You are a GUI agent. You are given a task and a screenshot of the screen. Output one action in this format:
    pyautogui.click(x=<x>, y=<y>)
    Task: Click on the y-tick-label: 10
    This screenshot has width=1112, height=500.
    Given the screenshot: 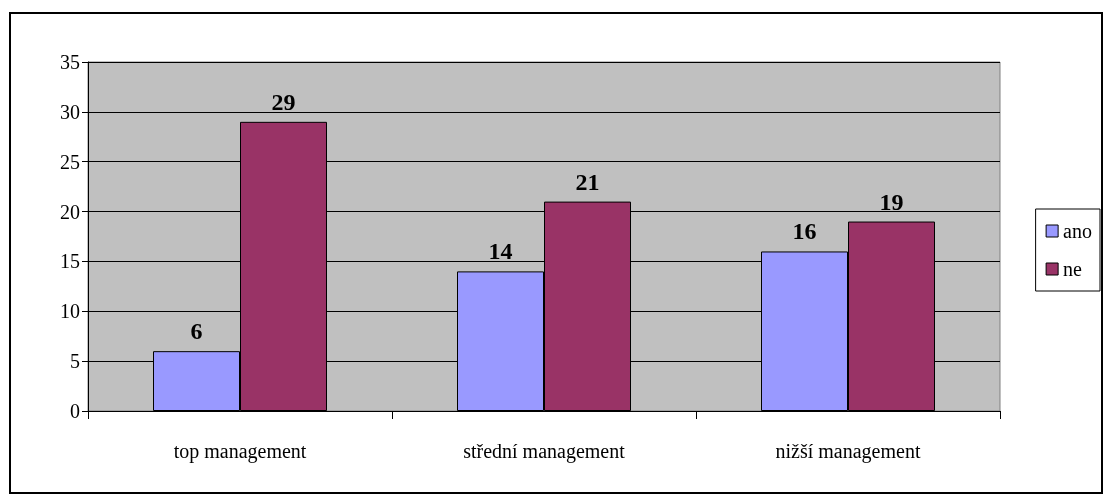 What is the action you would take?
    pyautogui.click(x=70, y=311)
    